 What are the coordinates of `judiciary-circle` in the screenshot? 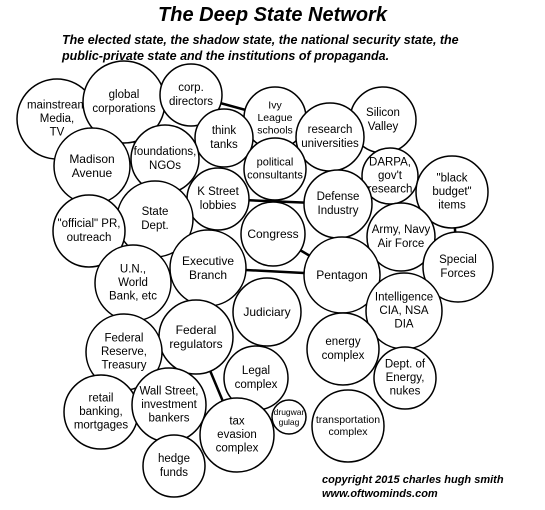 It's located at (267, 312).